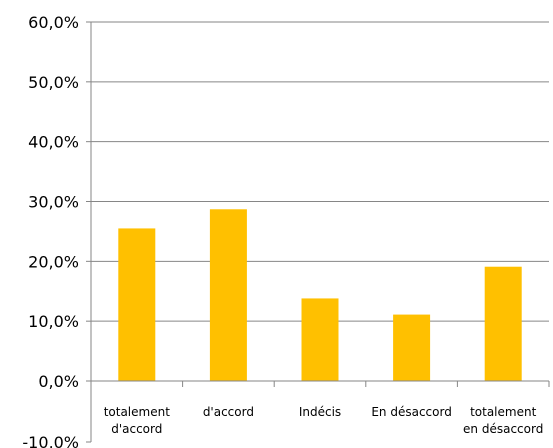 The width and height of the screenshot is (553, 448). What do you see at coordinates (53, 321) in the screenshot?
I see `y-tick-label: 10,0%` at bounding box center [53, 321].